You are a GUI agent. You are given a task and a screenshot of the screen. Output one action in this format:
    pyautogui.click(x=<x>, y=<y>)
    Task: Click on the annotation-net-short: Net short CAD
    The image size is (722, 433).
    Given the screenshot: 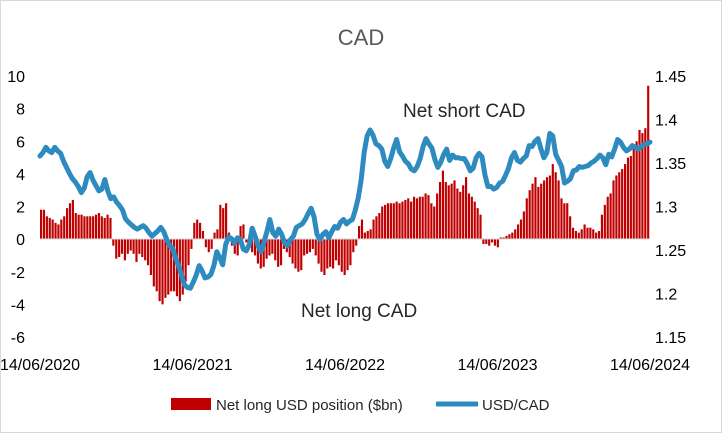 What is the action you would take?
    pyautogui.click(x=464, y=111)
    